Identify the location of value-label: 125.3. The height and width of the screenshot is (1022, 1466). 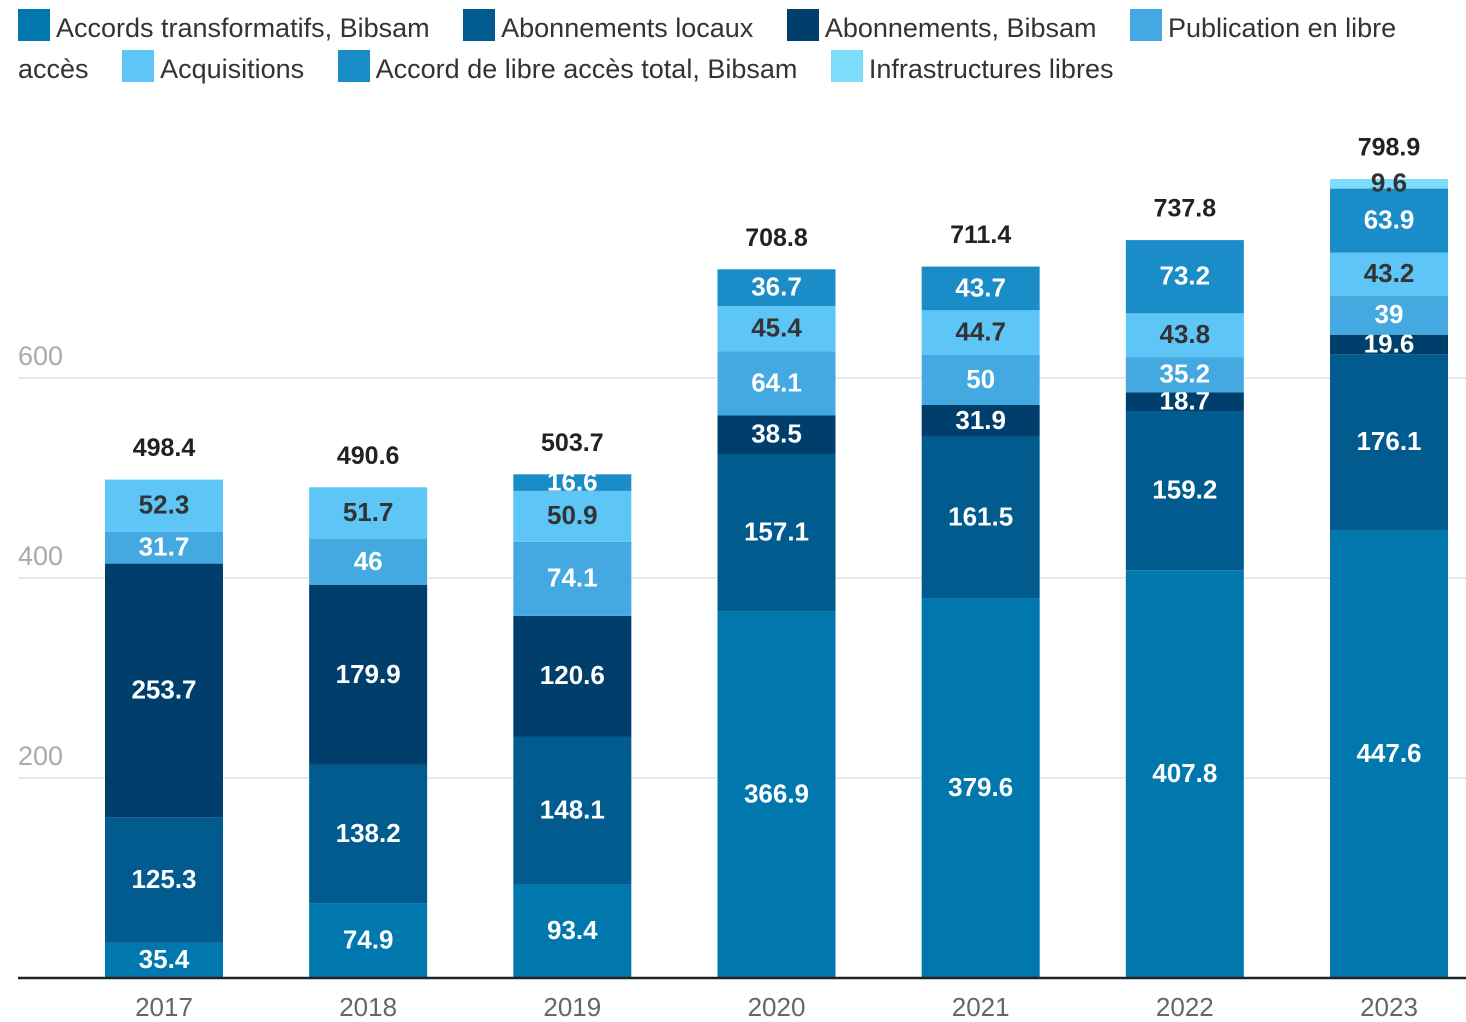
(163, 879).